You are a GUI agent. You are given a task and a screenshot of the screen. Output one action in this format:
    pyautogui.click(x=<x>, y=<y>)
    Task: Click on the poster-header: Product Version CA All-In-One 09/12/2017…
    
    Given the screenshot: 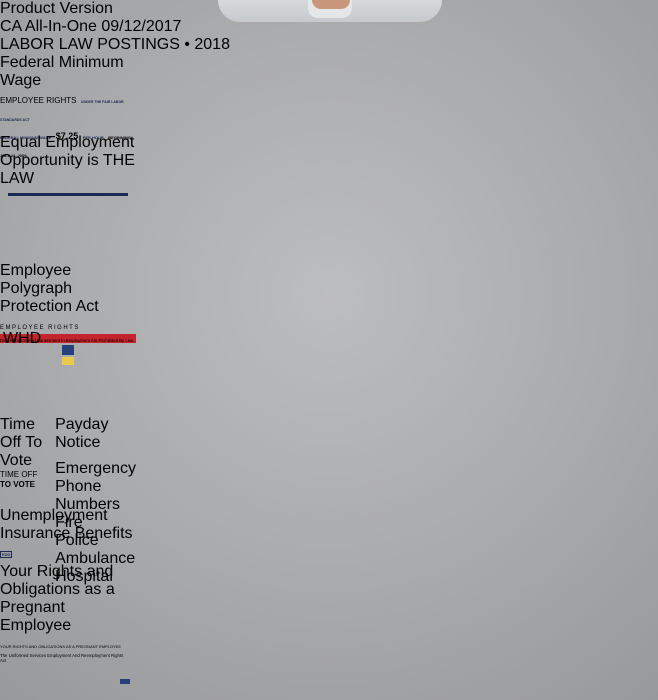 What is the action you would take?
    pyautogui.click(x=329, y=27)
    